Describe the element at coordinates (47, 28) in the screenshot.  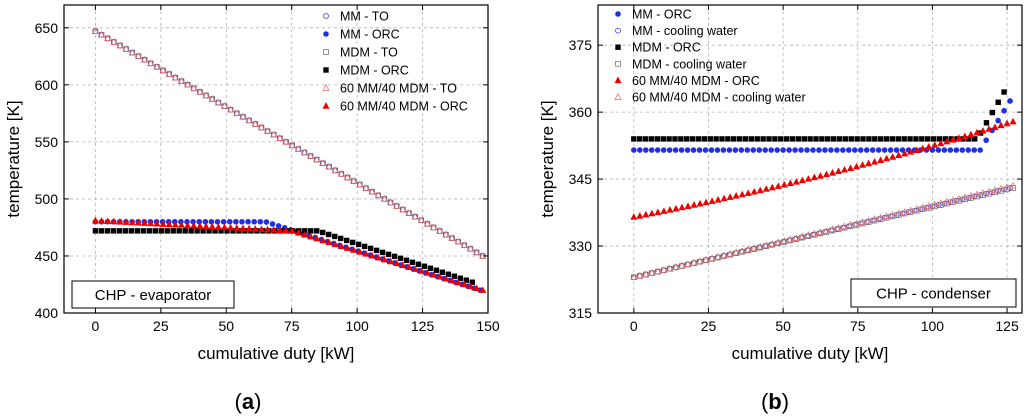
I see `y-tick-label: 650` at that location.